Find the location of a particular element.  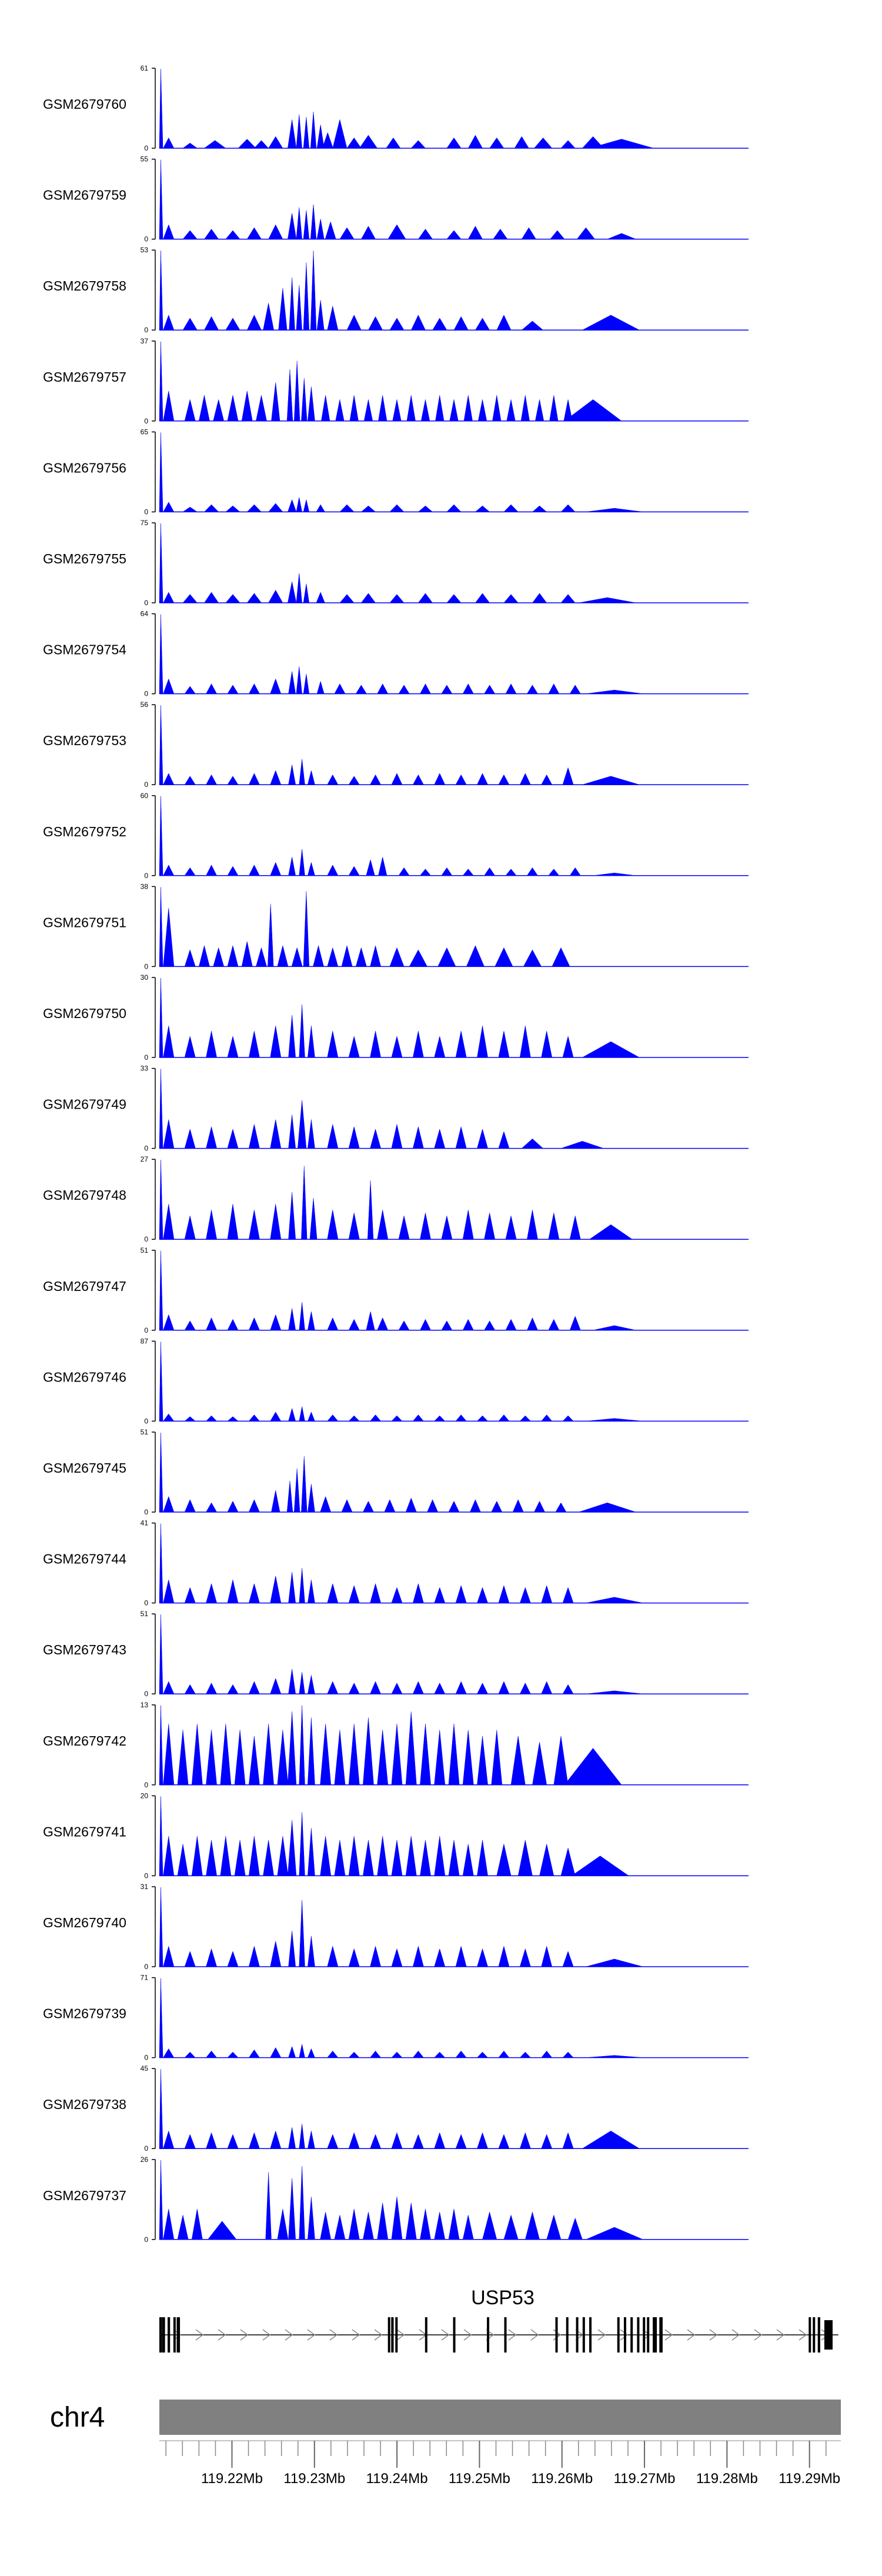

sample-label: GSM2679742 is located at coordinates (84, 1741).